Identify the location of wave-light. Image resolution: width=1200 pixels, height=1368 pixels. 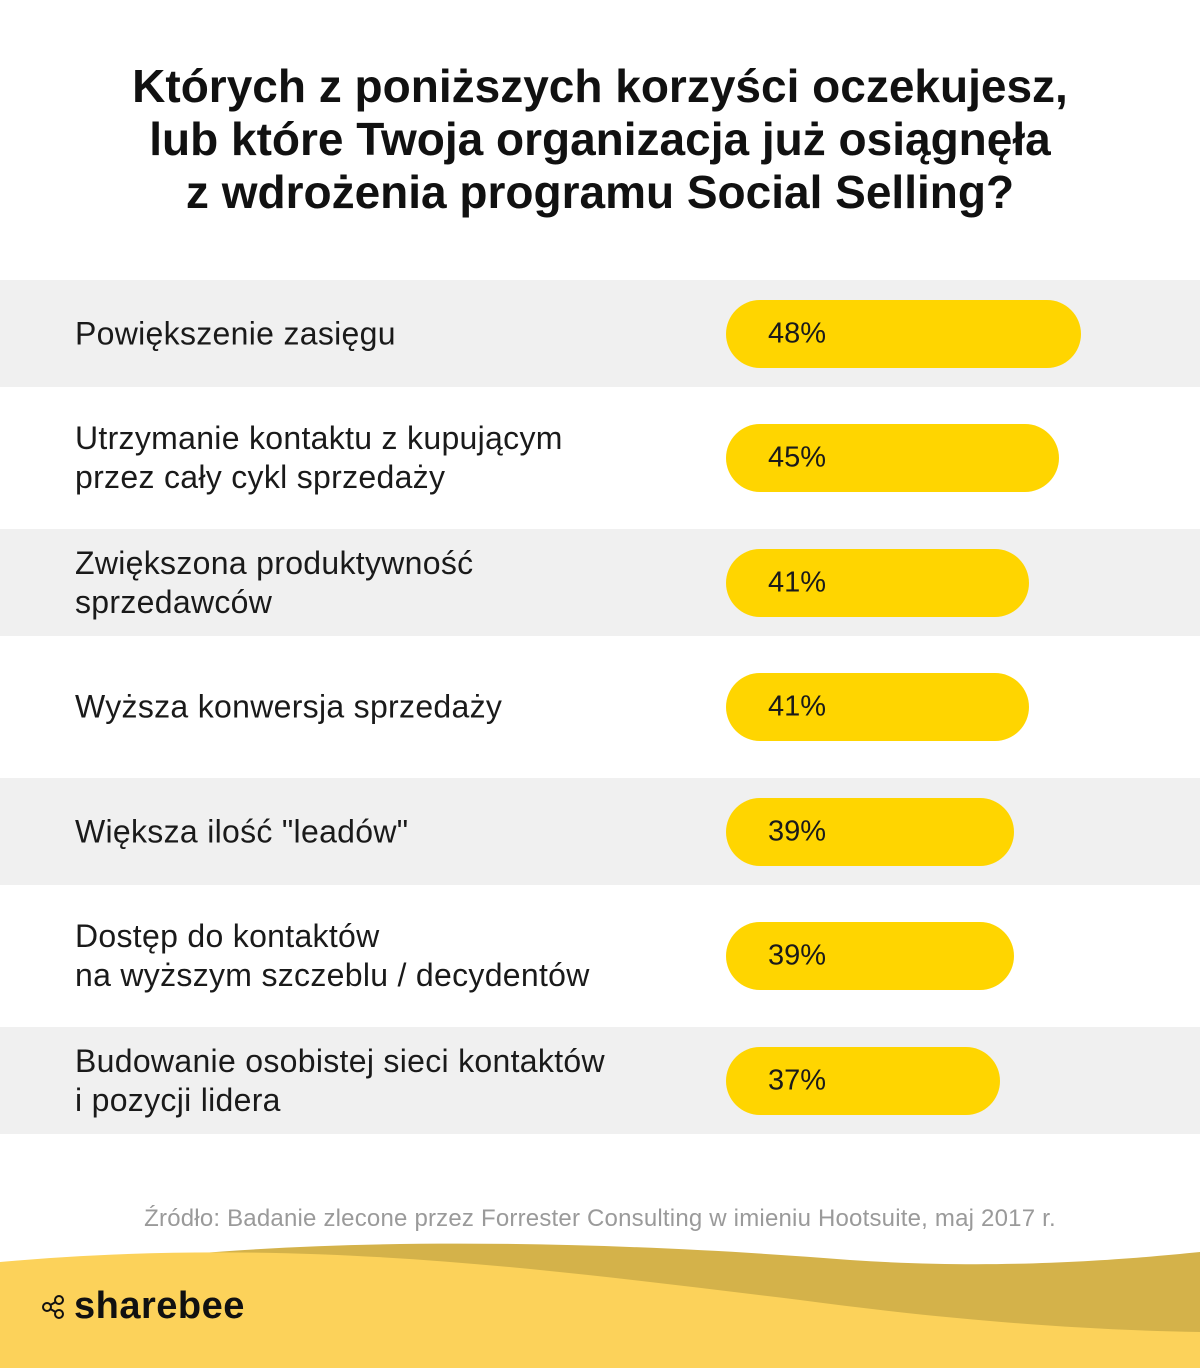
(600, 1310).